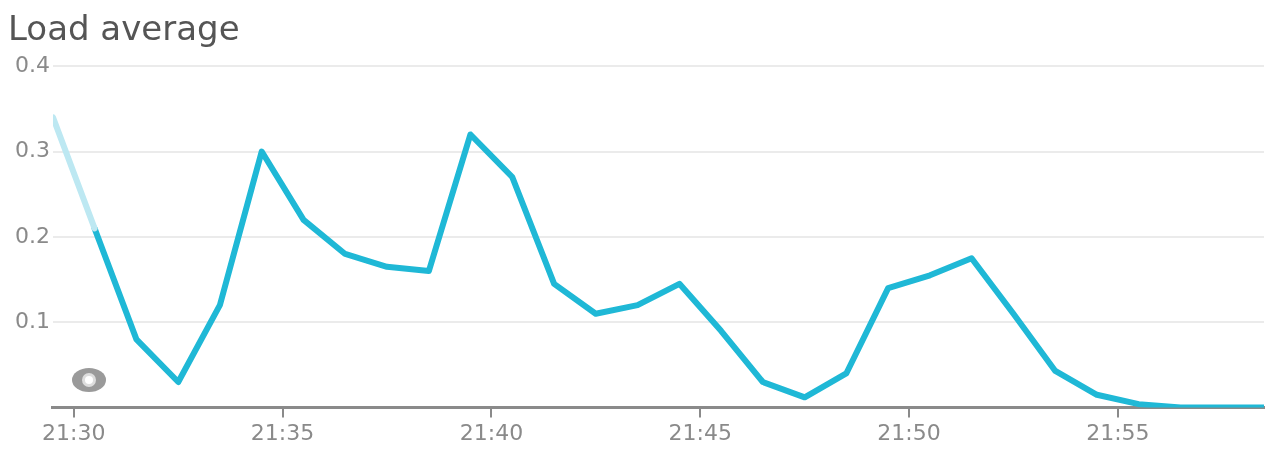 The height and width of the screenshot is (460, 1280). Describe the element at coordinates (32, 320) in the screenshot. I see `y-tick-label: 0.1` at that location.